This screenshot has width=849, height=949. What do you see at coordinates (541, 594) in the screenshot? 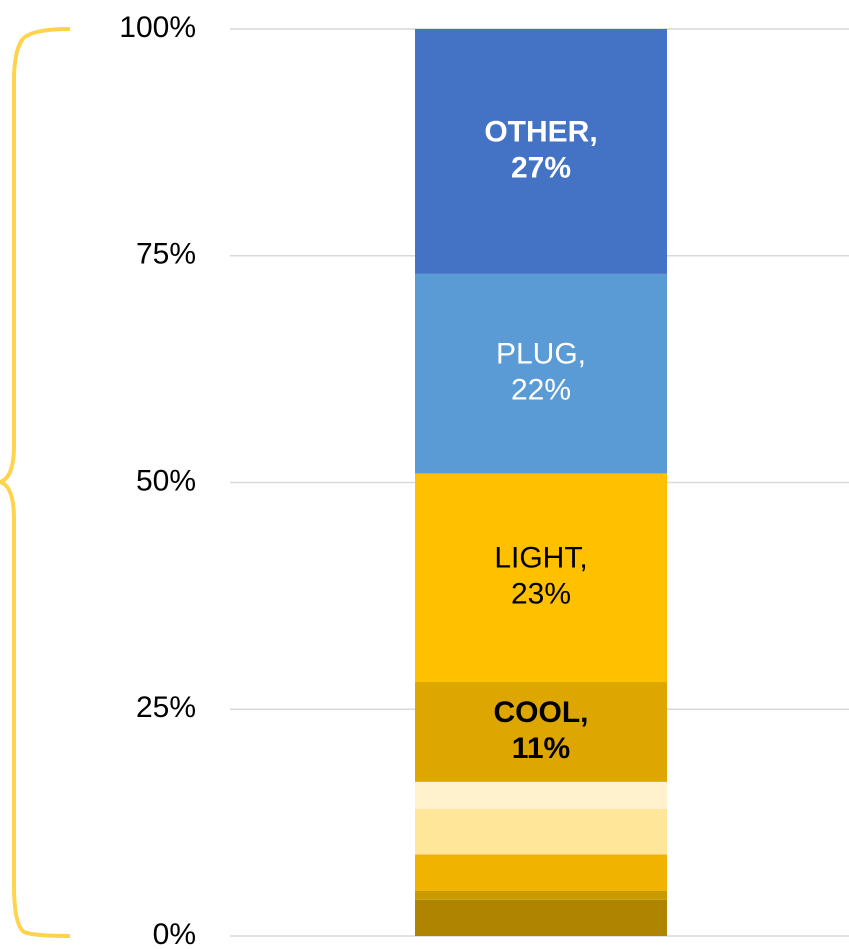
I see `data-label: 23%` at bounding box center [541, 594].